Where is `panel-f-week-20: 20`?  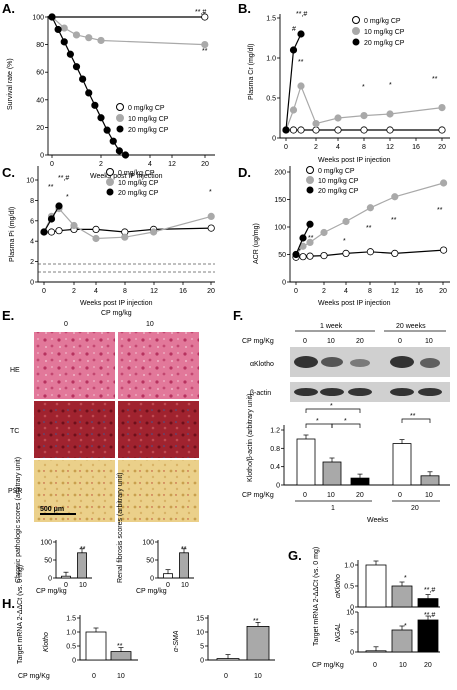
panel-f-week-20: 20 is located at coordinates (415, 508).